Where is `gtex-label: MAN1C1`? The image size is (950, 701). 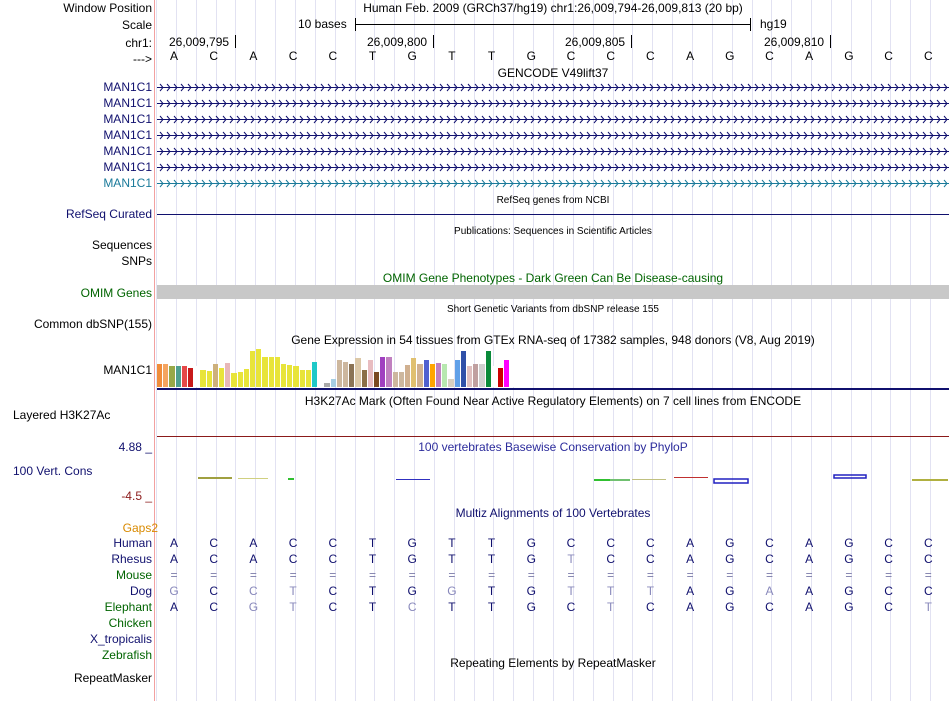 gtex-label: MAN1C1 is located at coordinates (127, 370).